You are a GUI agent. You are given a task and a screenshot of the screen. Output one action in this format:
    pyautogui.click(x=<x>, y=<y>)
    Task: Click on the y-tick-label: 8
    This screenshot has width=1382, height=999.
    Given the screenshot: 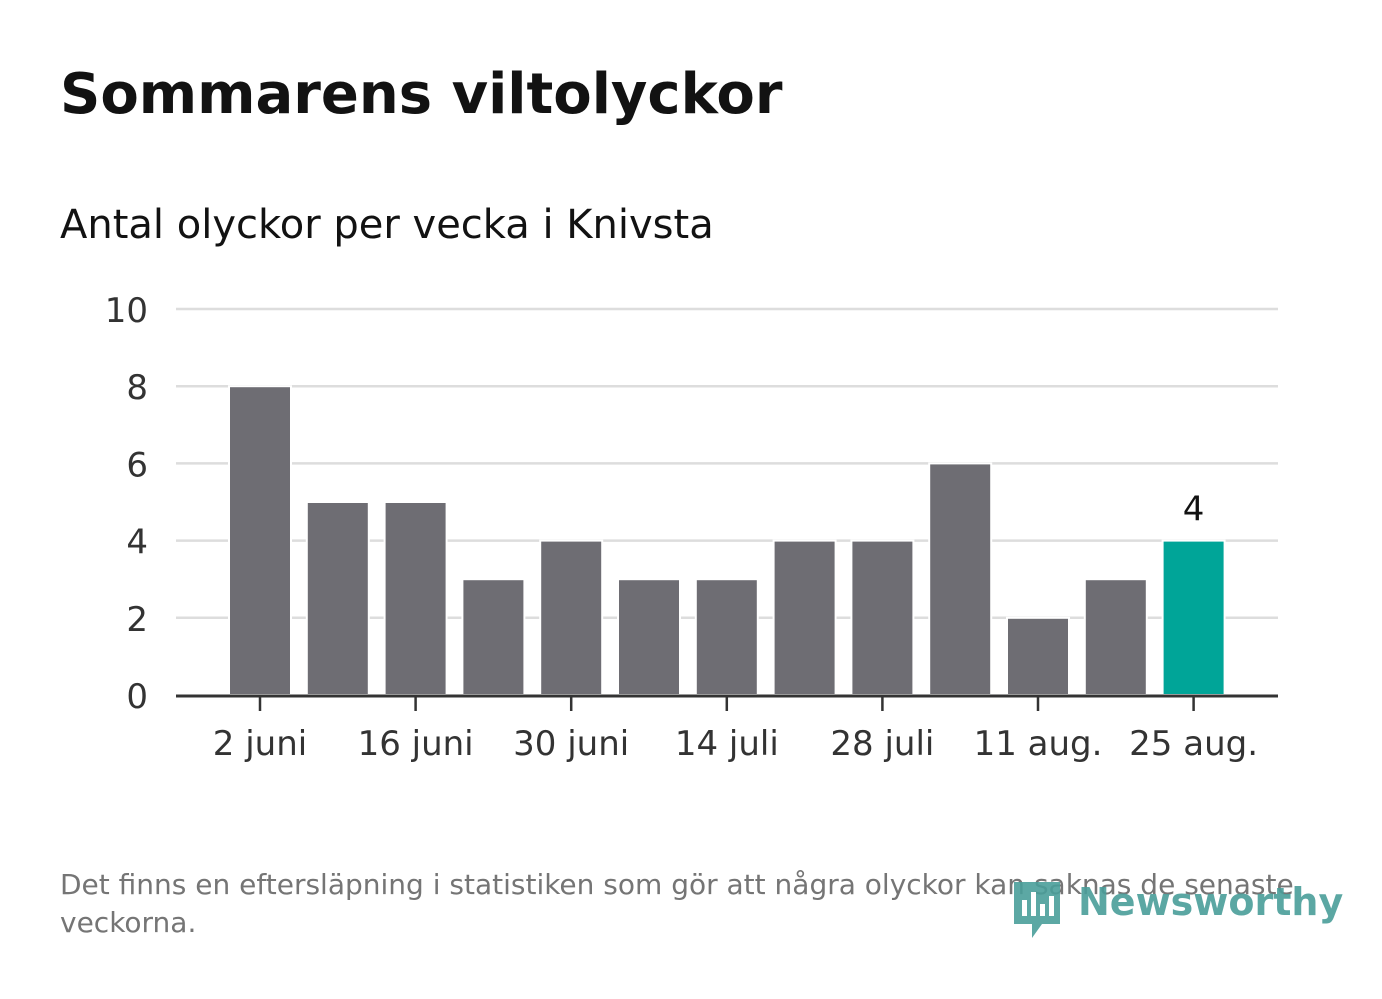 What is the action you would take?
    pyautogui.click(x=137, y=388)
    